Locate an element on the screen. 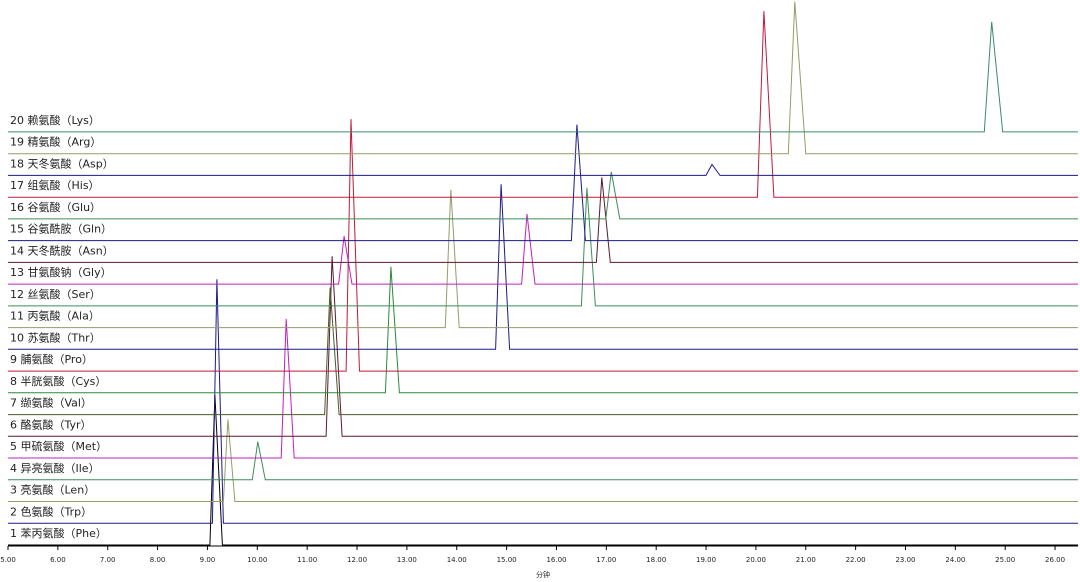 This screenshot has width=1080, height=582. x-tick-label: 20.00 is located at coordinates (756, 560).